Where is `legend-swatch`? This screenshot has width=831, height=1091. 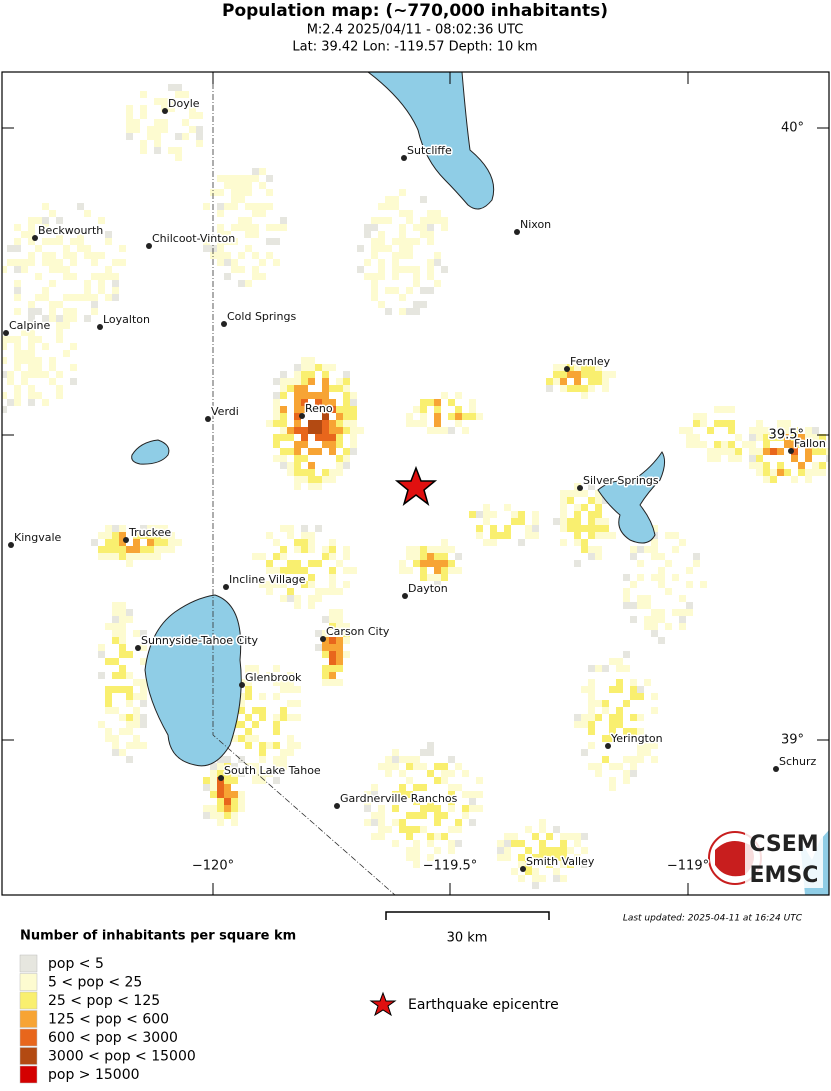 legend-swatch is located at coordinates (28, 1000).